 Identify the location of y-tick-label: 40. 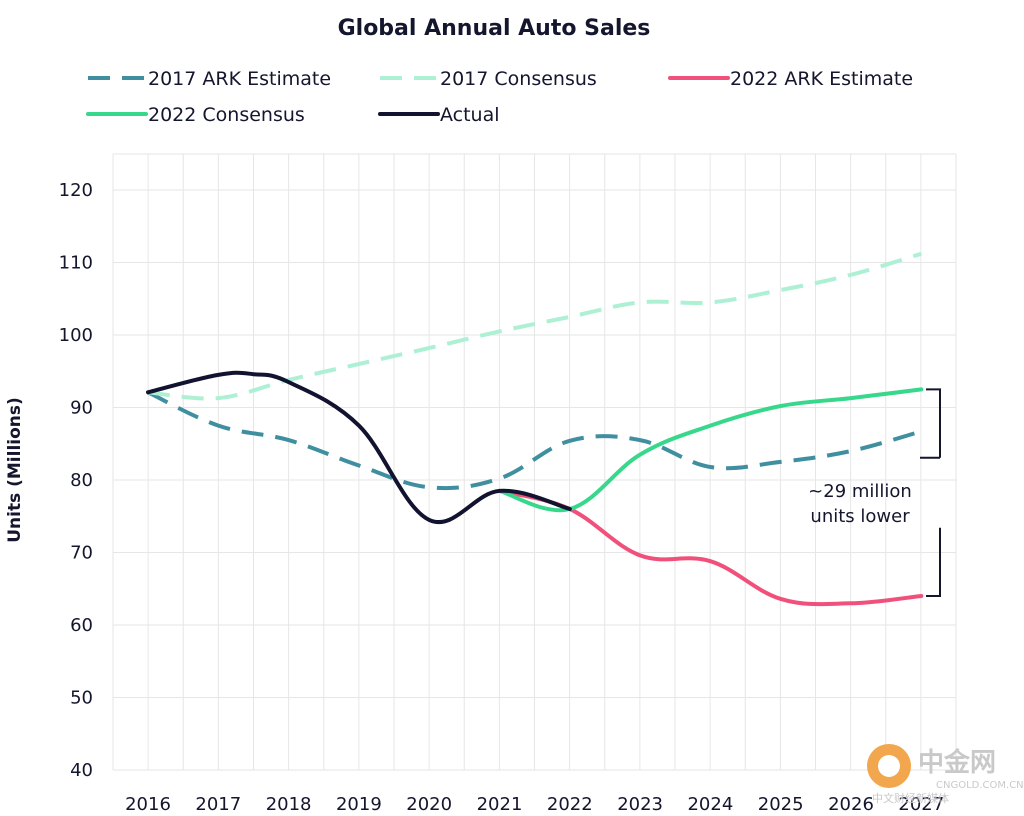
(81, 770).